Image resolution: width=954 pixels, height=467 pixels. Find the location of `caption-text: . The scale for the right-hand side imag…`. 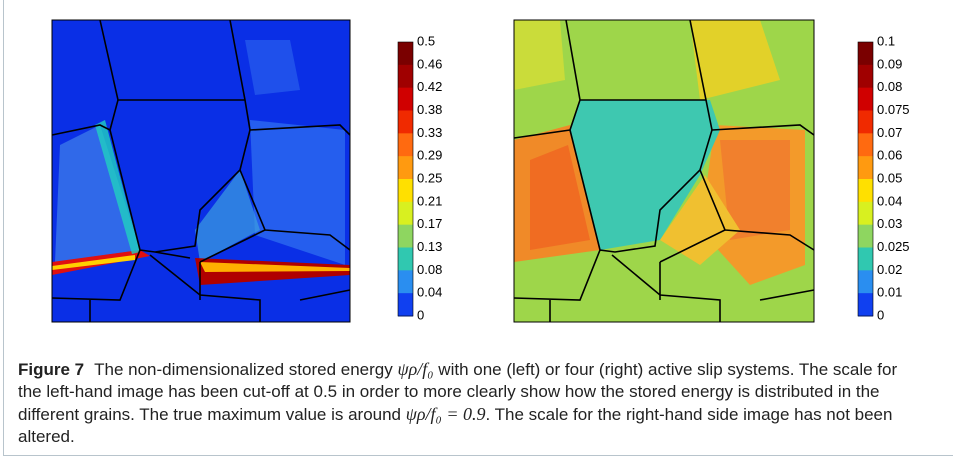

caption-text: . The scale for the right-hand side imag… is located at coordinates (455, 425).